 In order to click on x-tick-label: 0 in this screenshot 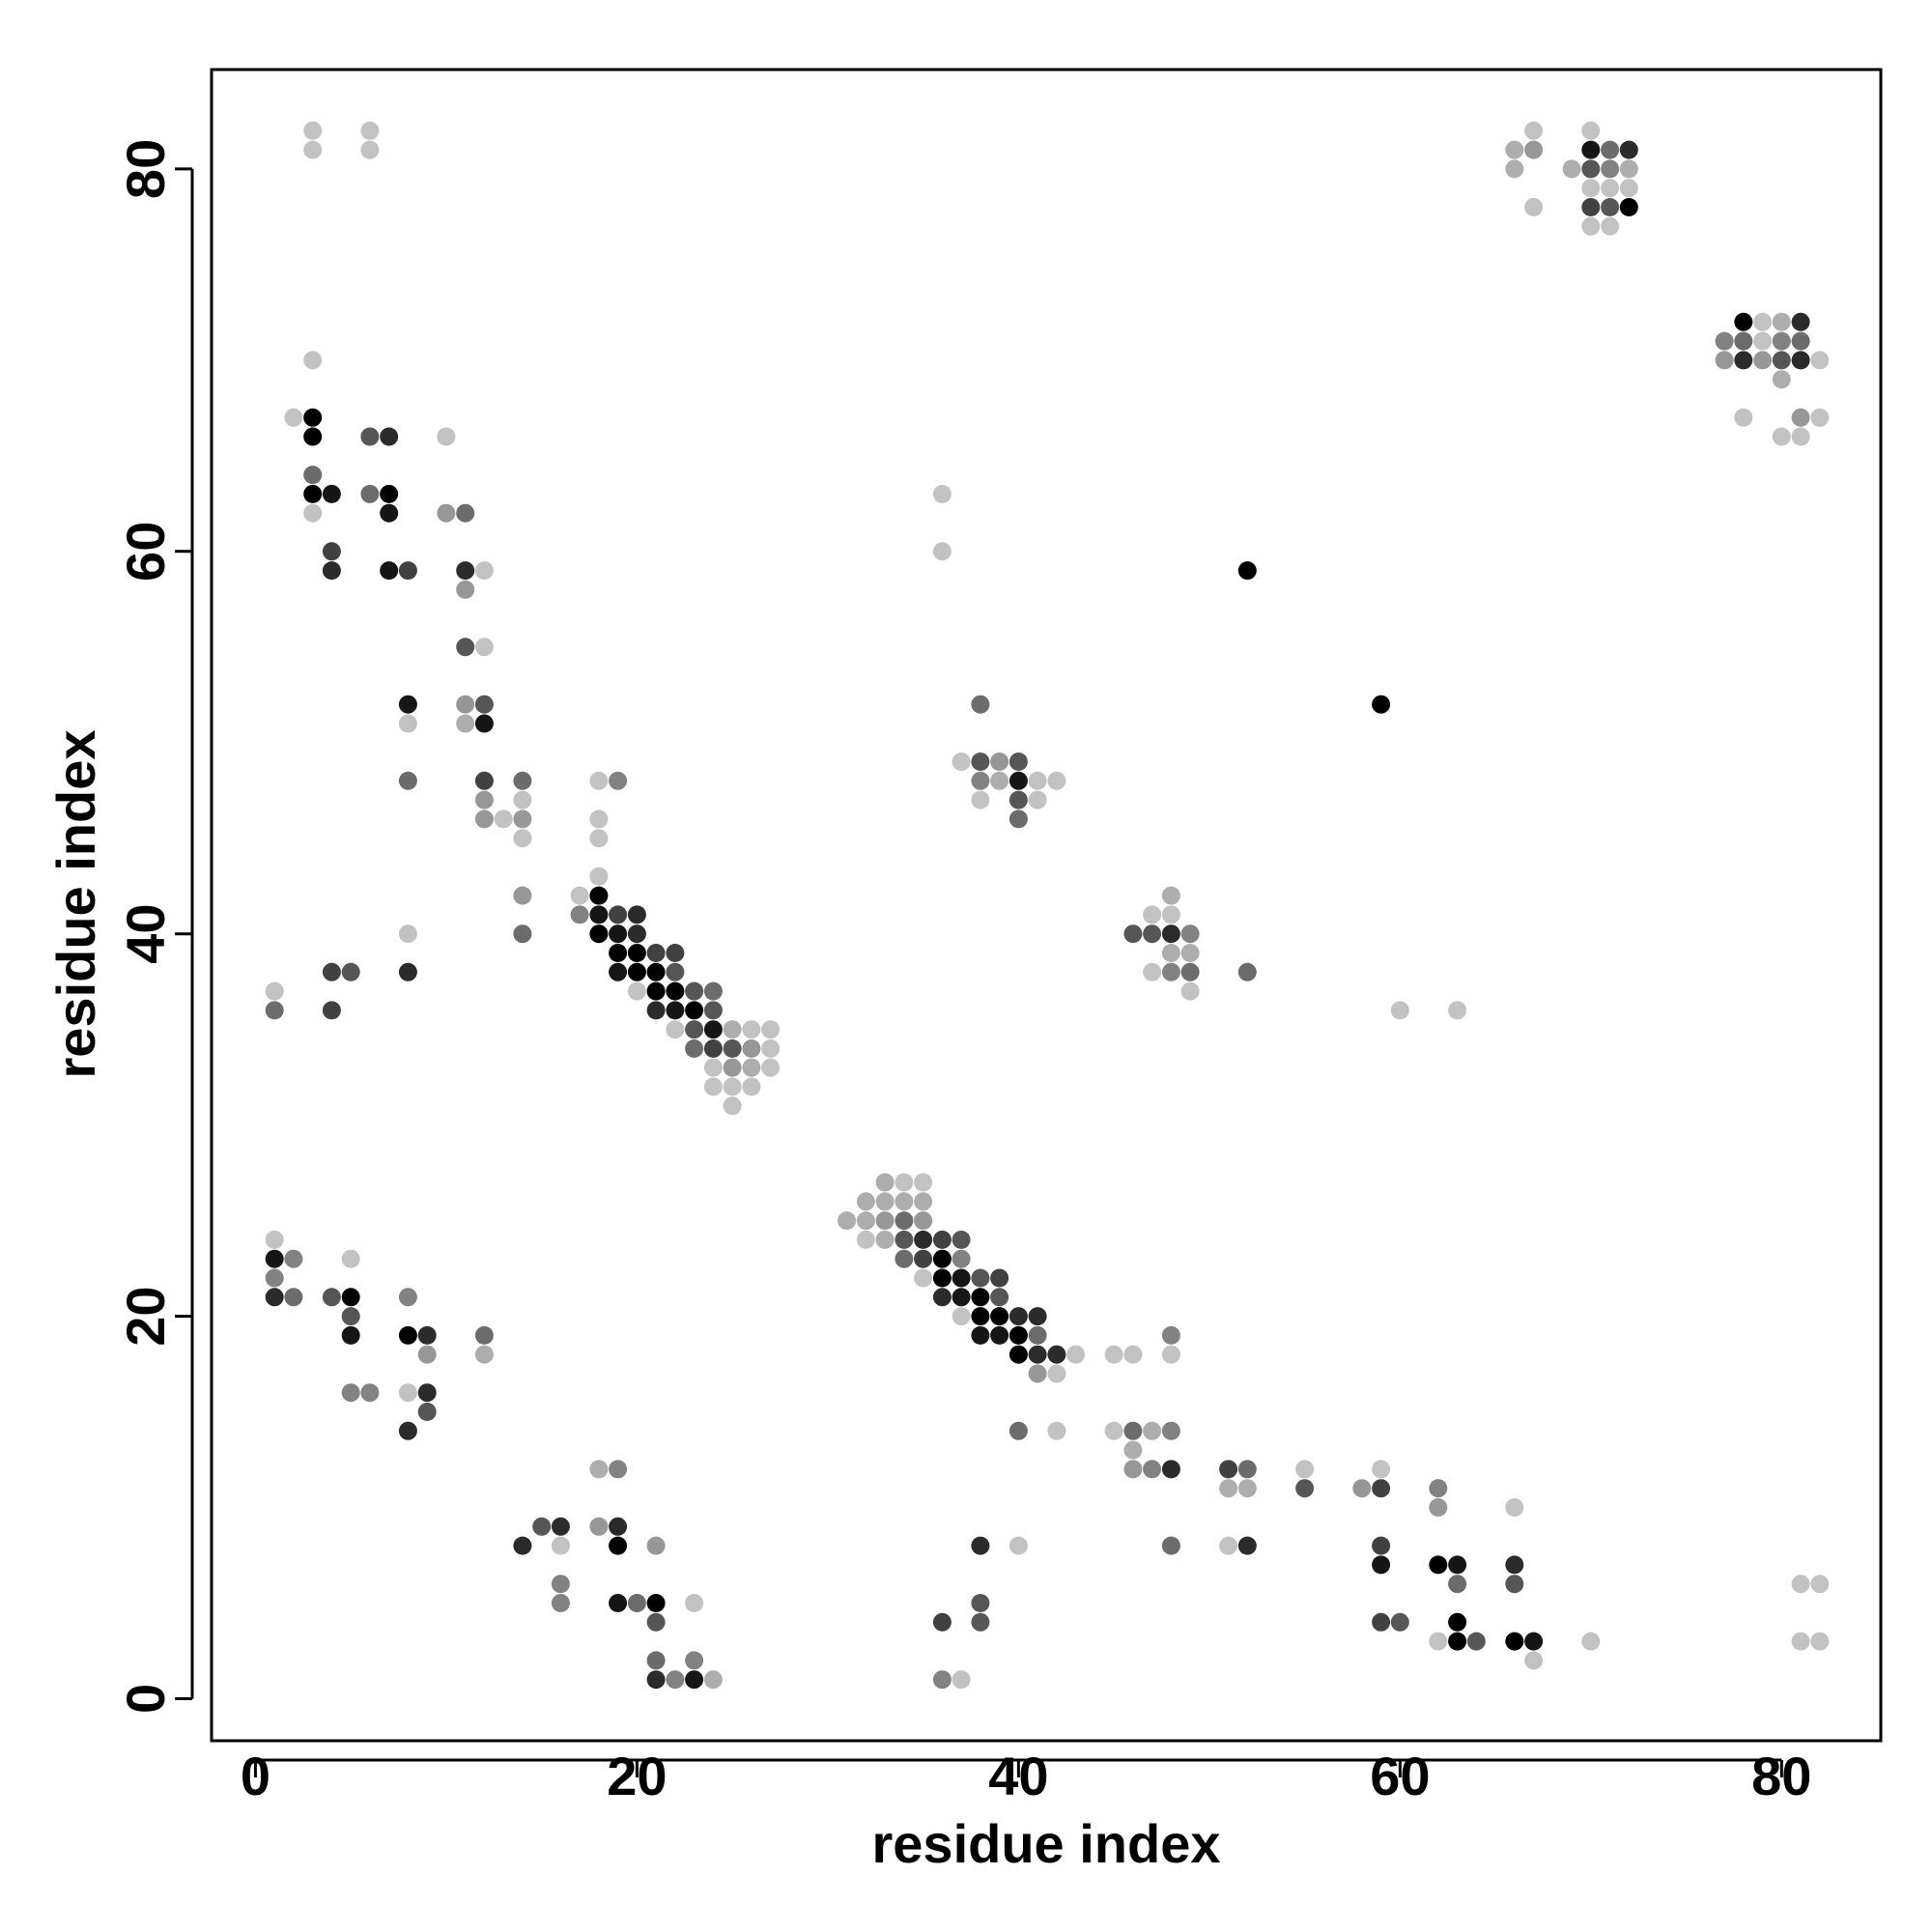, I will do `click(256, 1776)`.